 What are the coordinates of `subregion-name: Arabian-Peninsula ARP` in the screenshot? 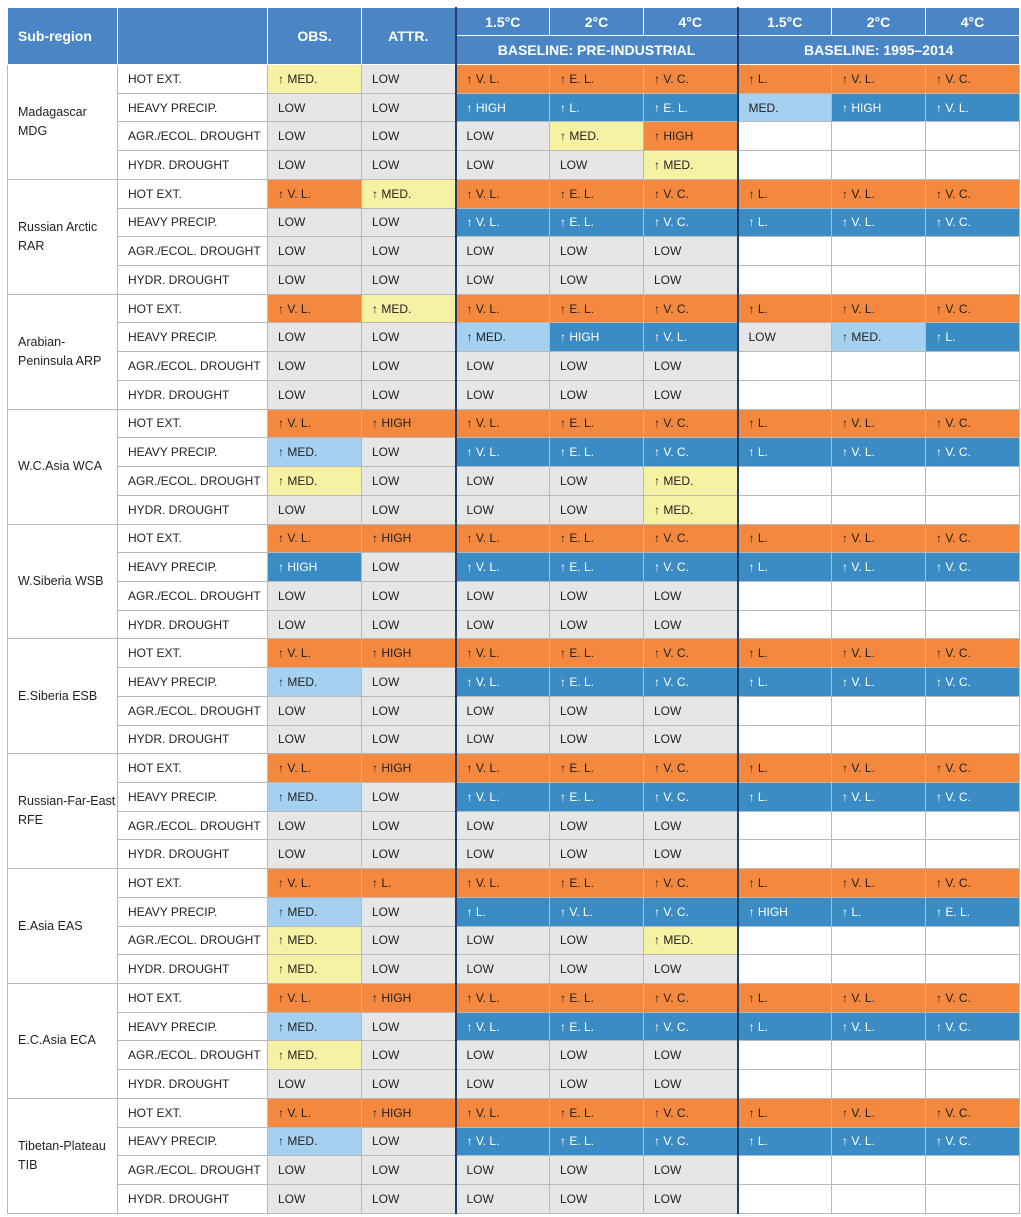 It's located at (62, 351).